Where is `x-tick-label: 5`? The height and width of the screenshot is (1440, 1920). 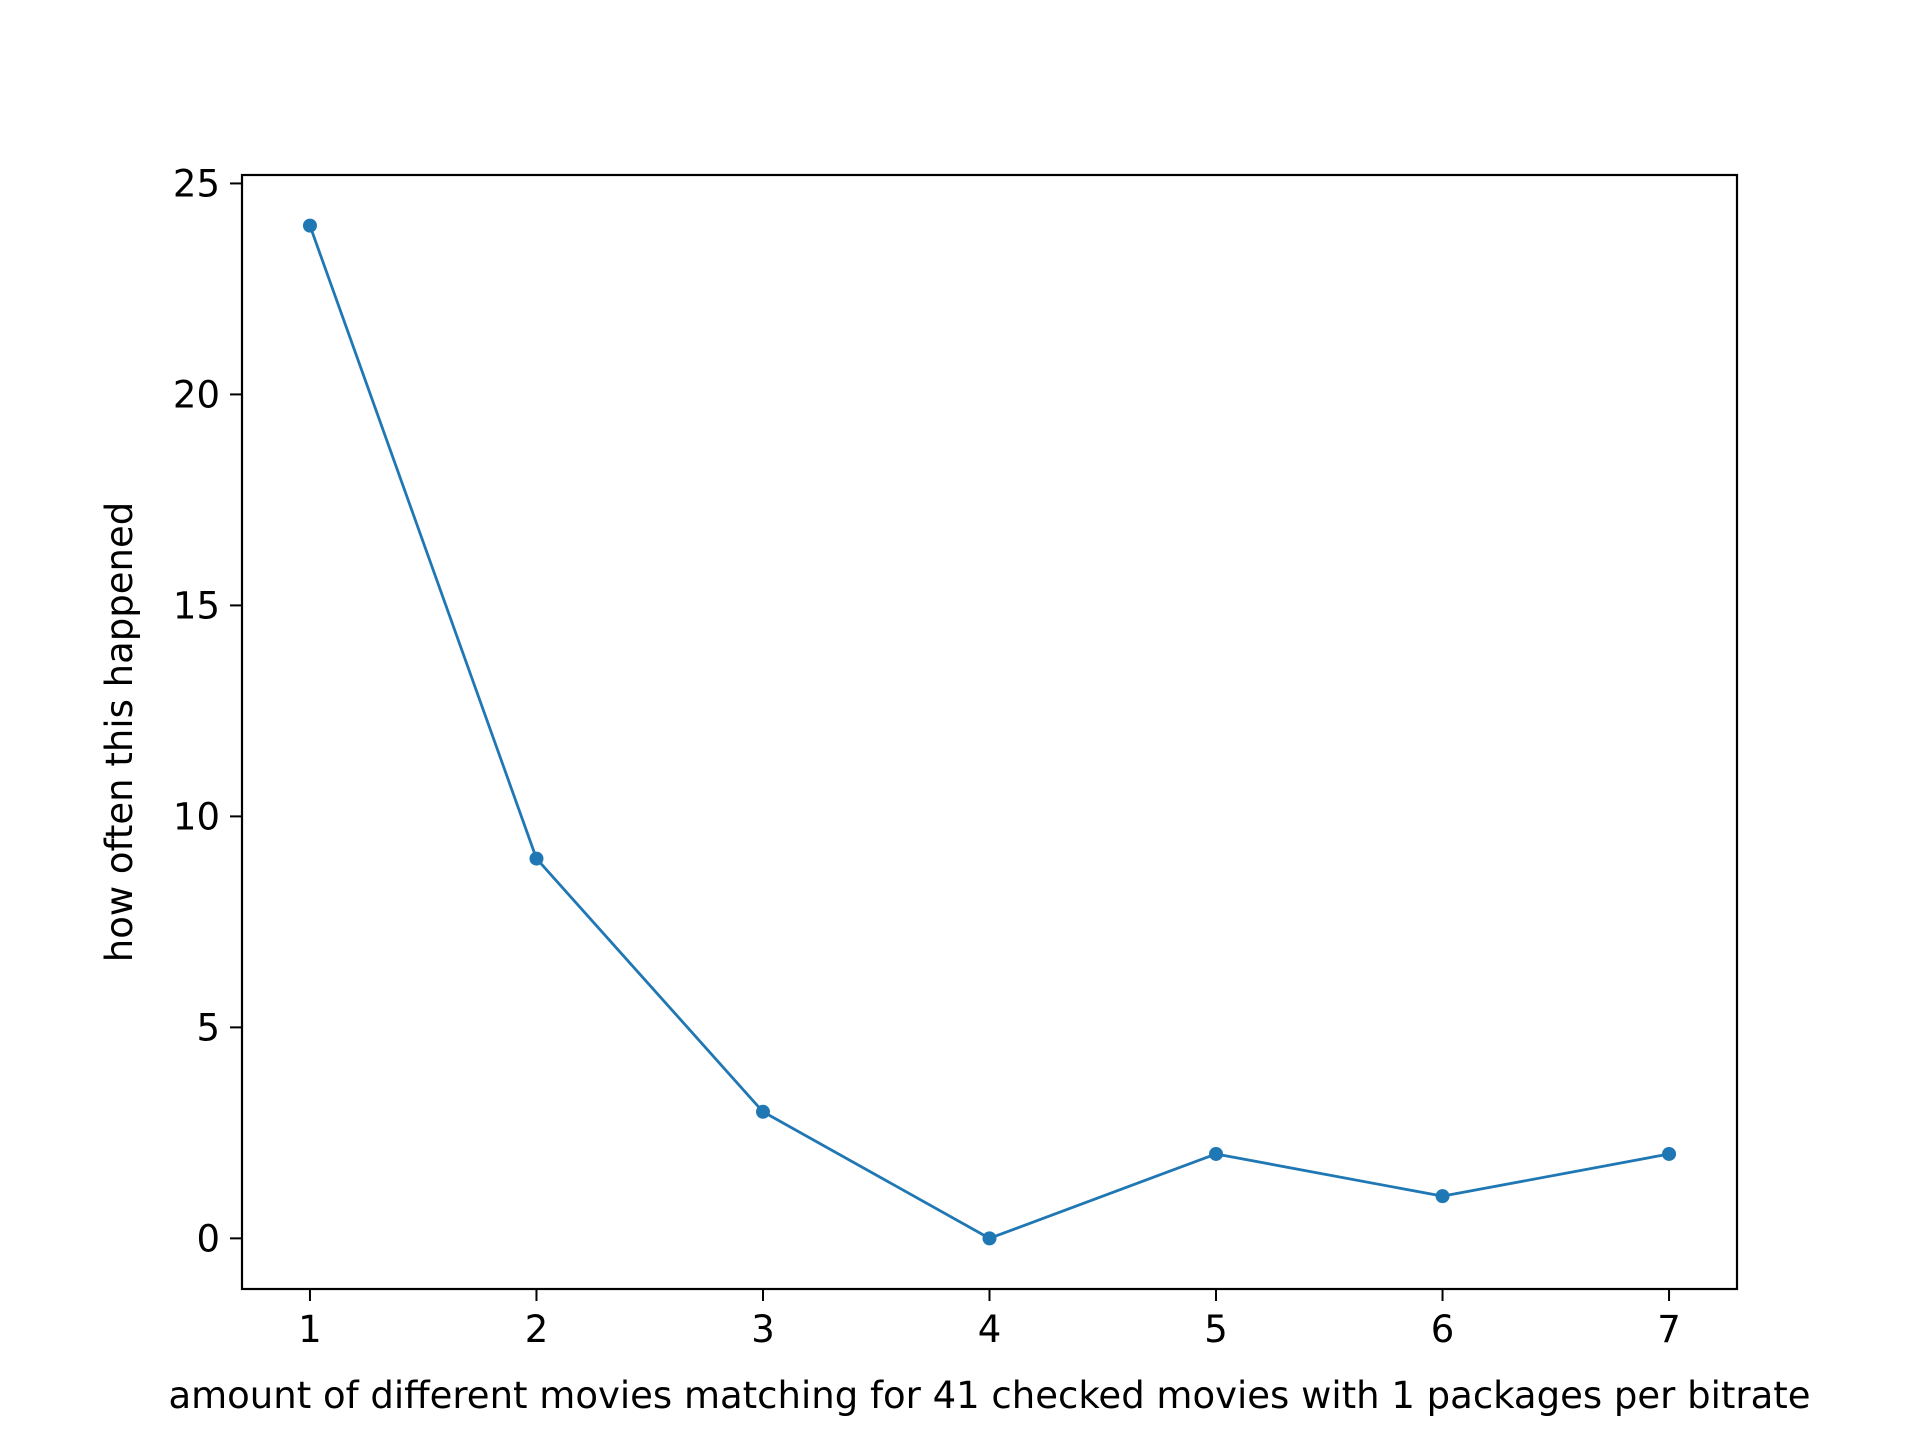 x-tick-label: 5 is located at coordinates (1216, 1329).